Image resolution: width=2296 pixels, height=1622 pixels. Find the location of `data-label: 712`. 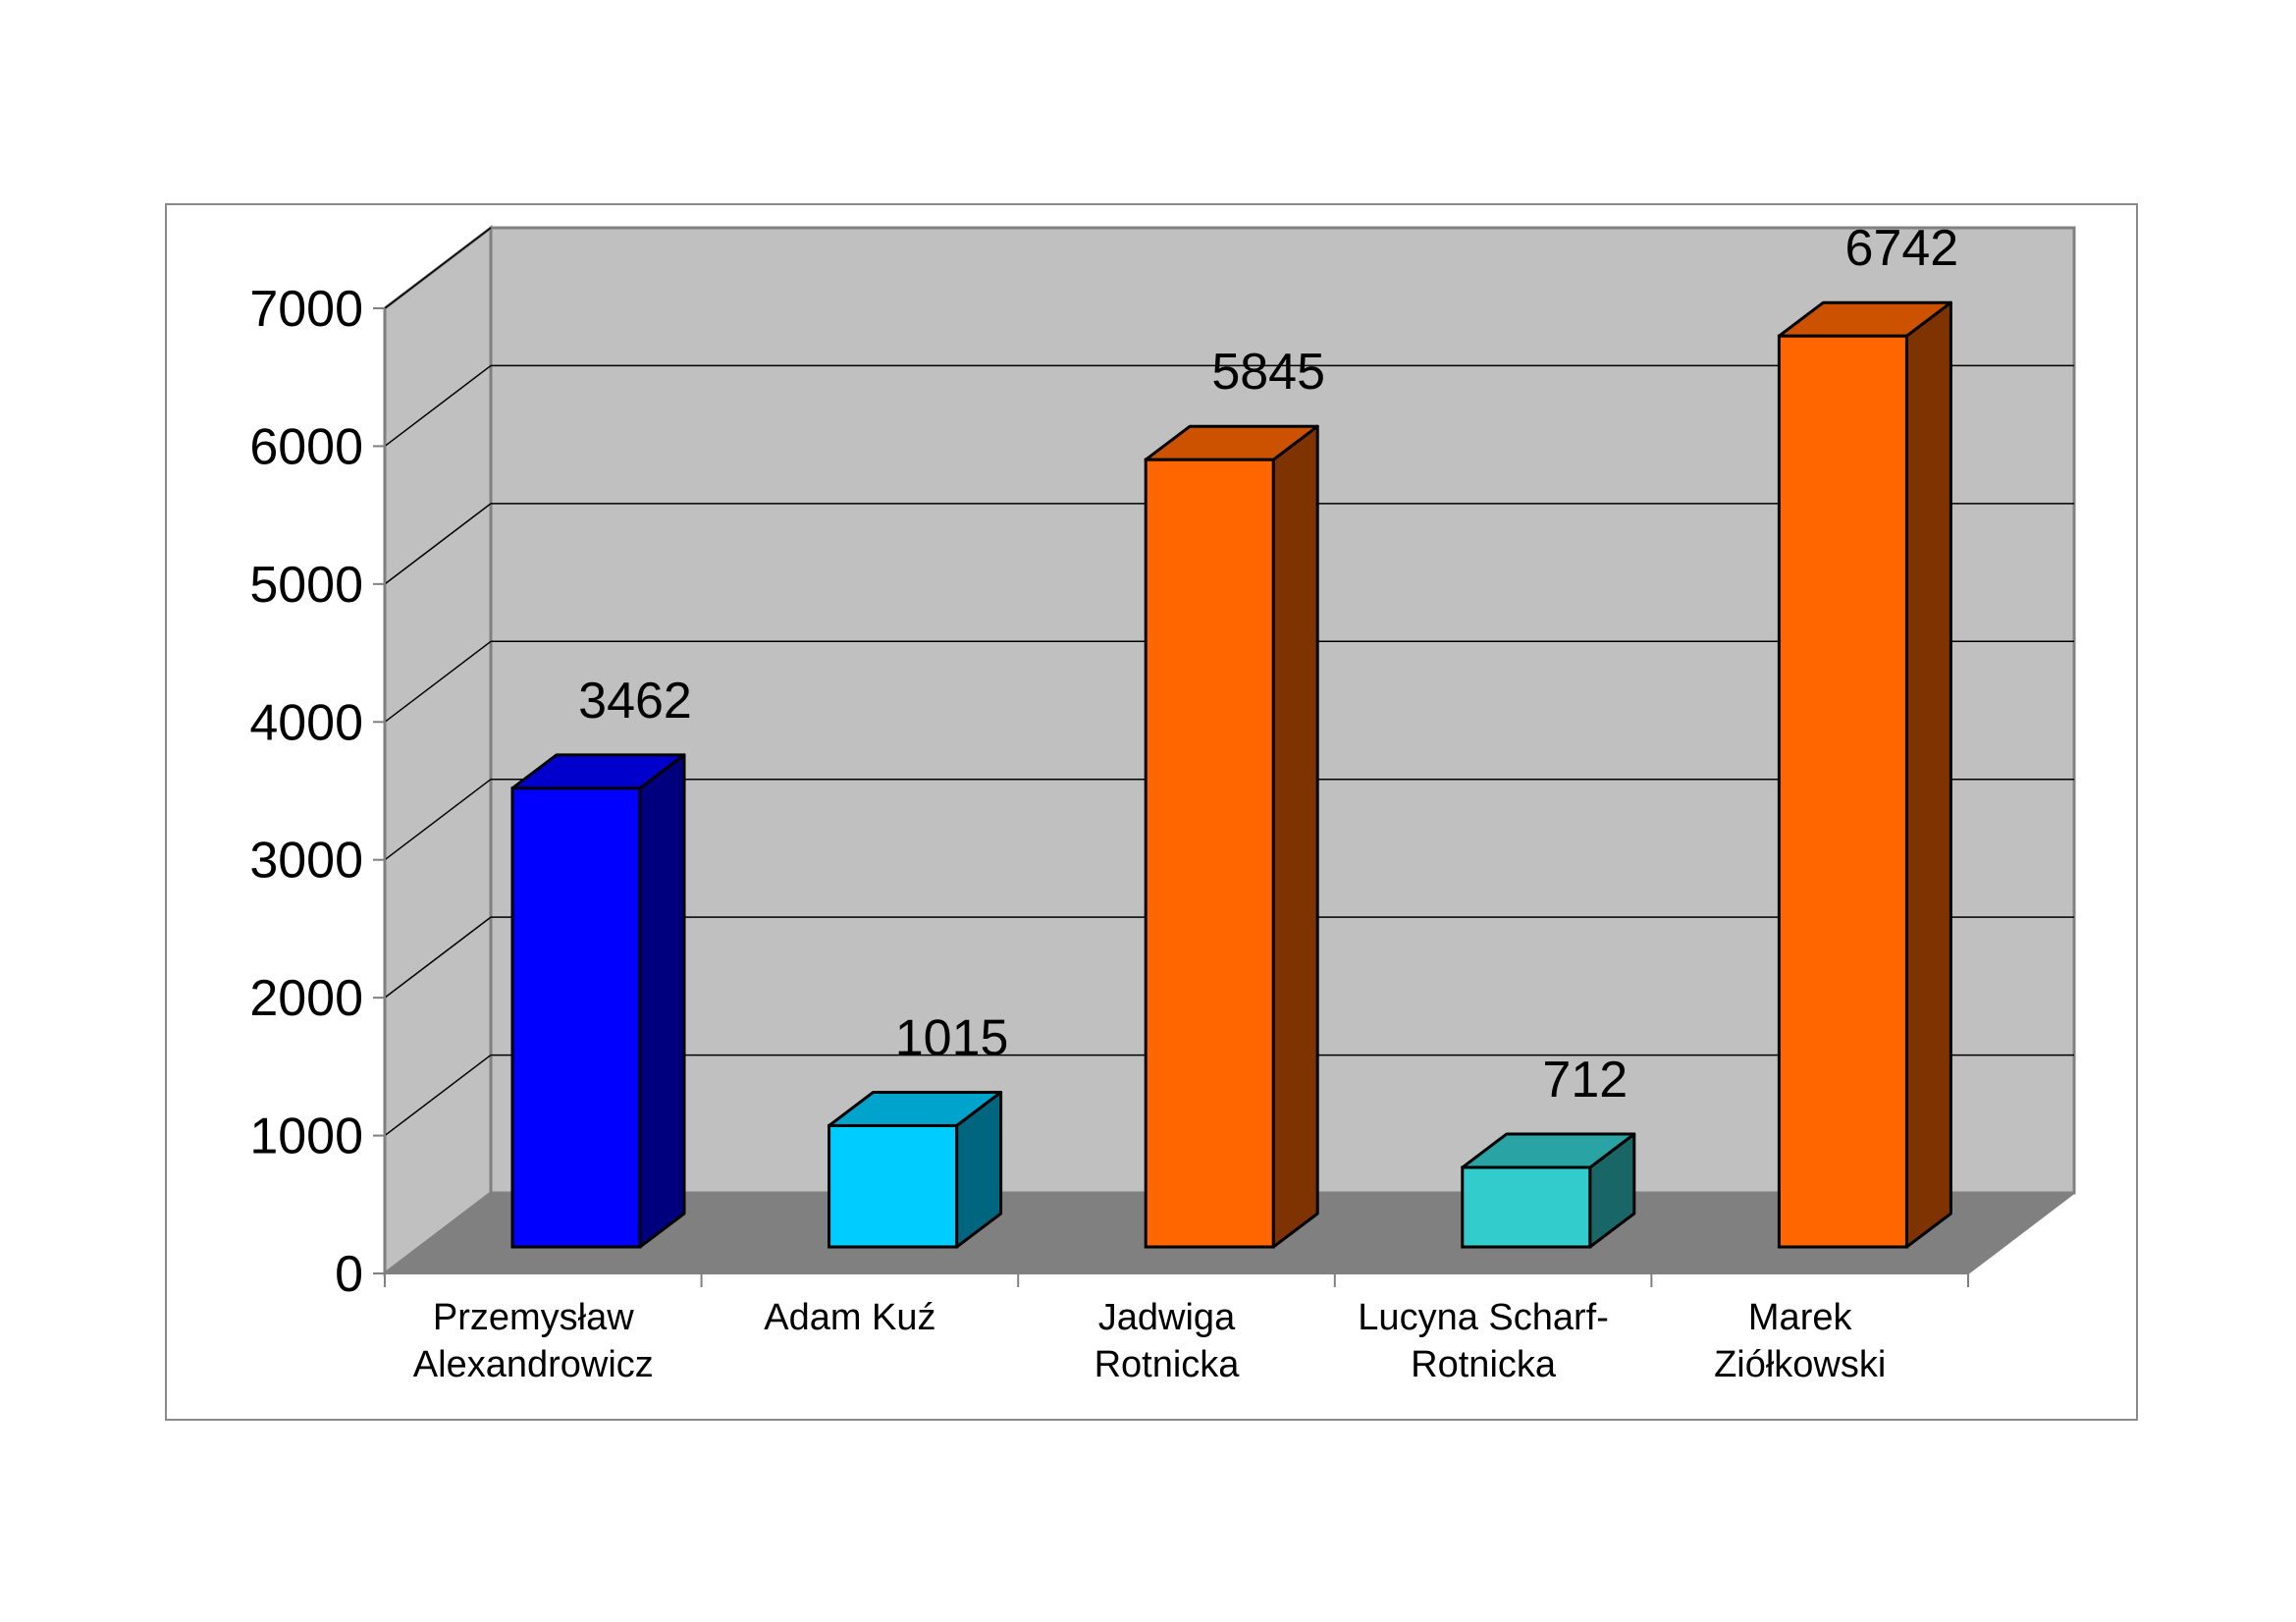

data-label: 712 is located at coordinates (1585, 1080).